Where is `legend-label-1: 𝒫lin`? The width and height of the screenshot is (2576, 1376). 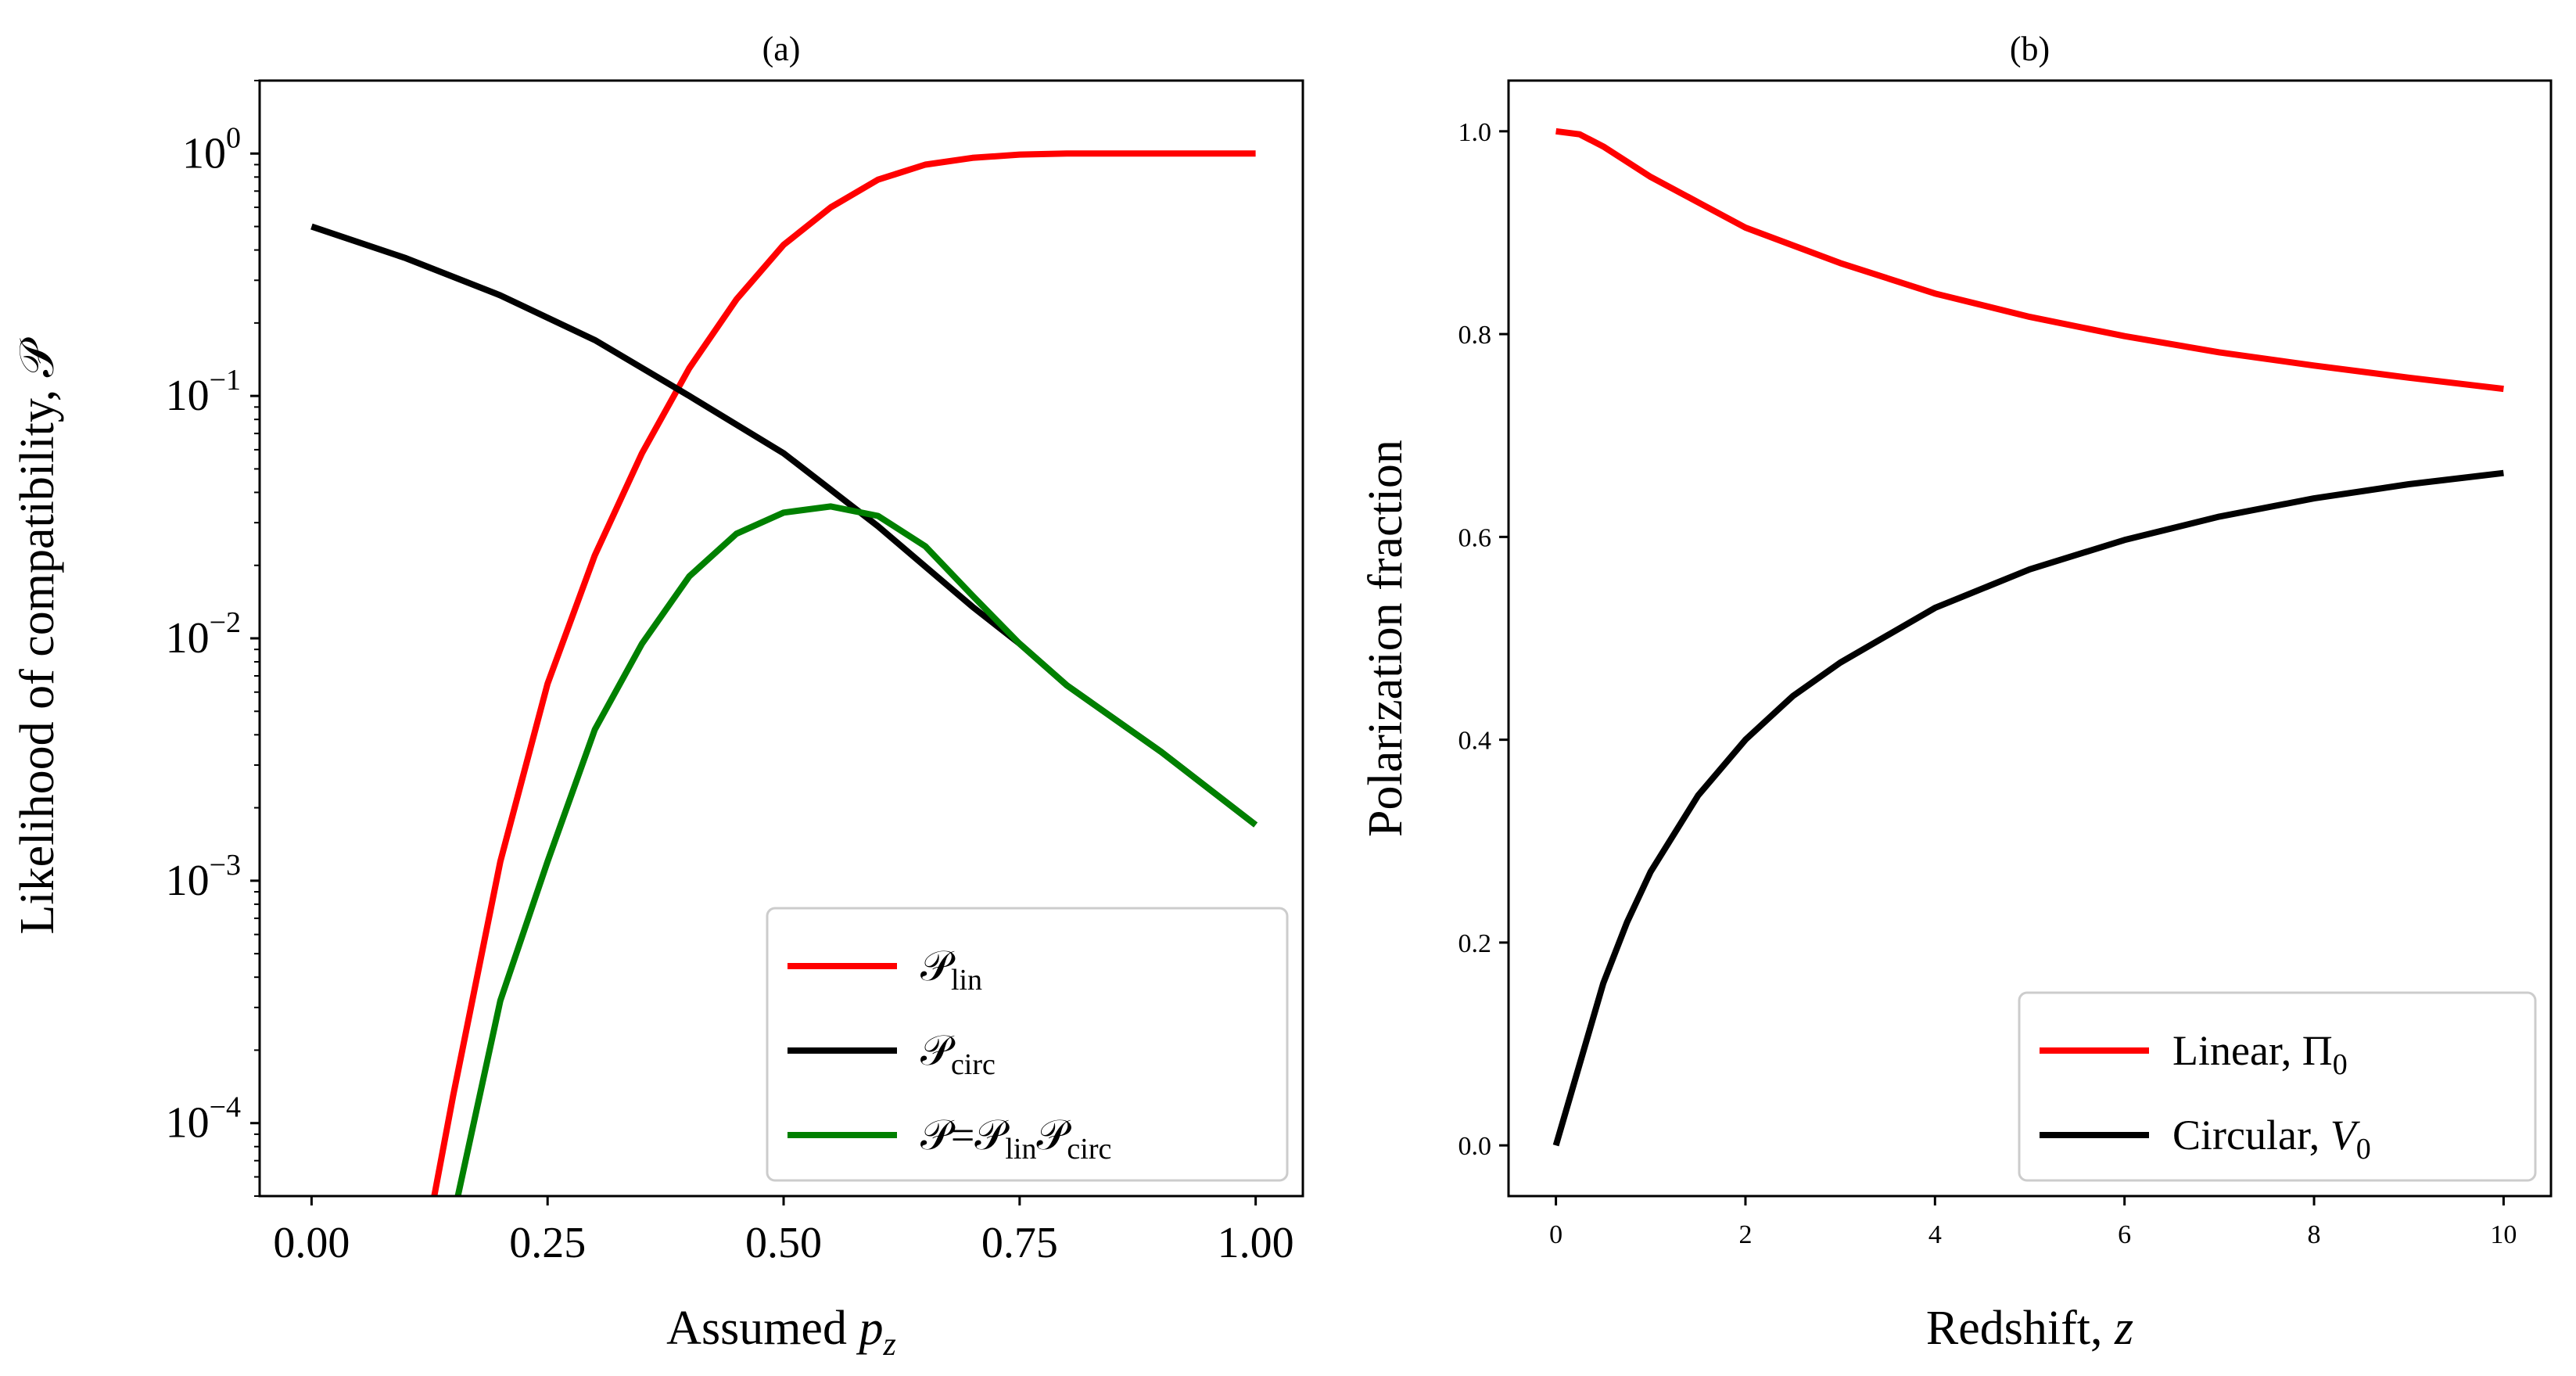
legend-label-1: 𝒫lin is located at coordinates (951, 970).